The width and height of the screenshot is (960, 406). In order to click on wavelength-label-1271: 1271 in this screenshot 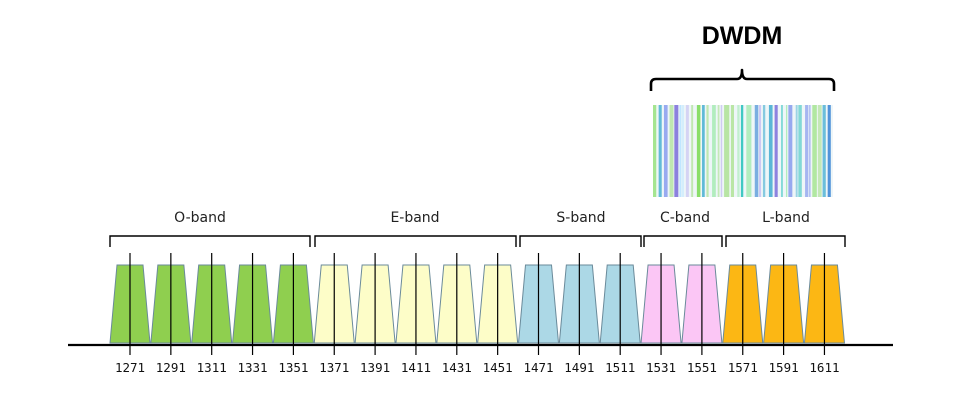, I will do `click(130, 367)`.